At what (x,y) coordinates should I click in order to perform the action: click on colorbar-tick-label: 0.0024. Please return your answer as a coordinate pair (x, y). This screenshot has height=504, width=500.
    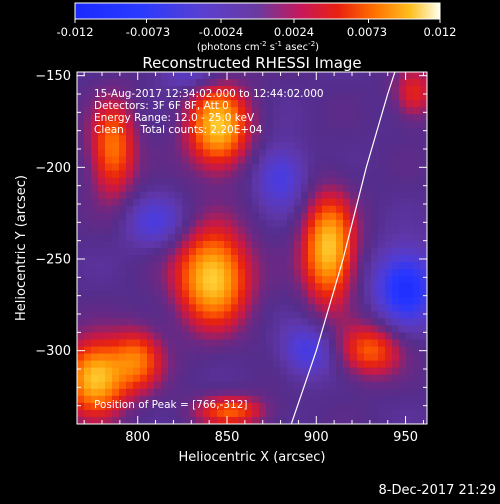
    Looking at the image, I should click on (294, 32).